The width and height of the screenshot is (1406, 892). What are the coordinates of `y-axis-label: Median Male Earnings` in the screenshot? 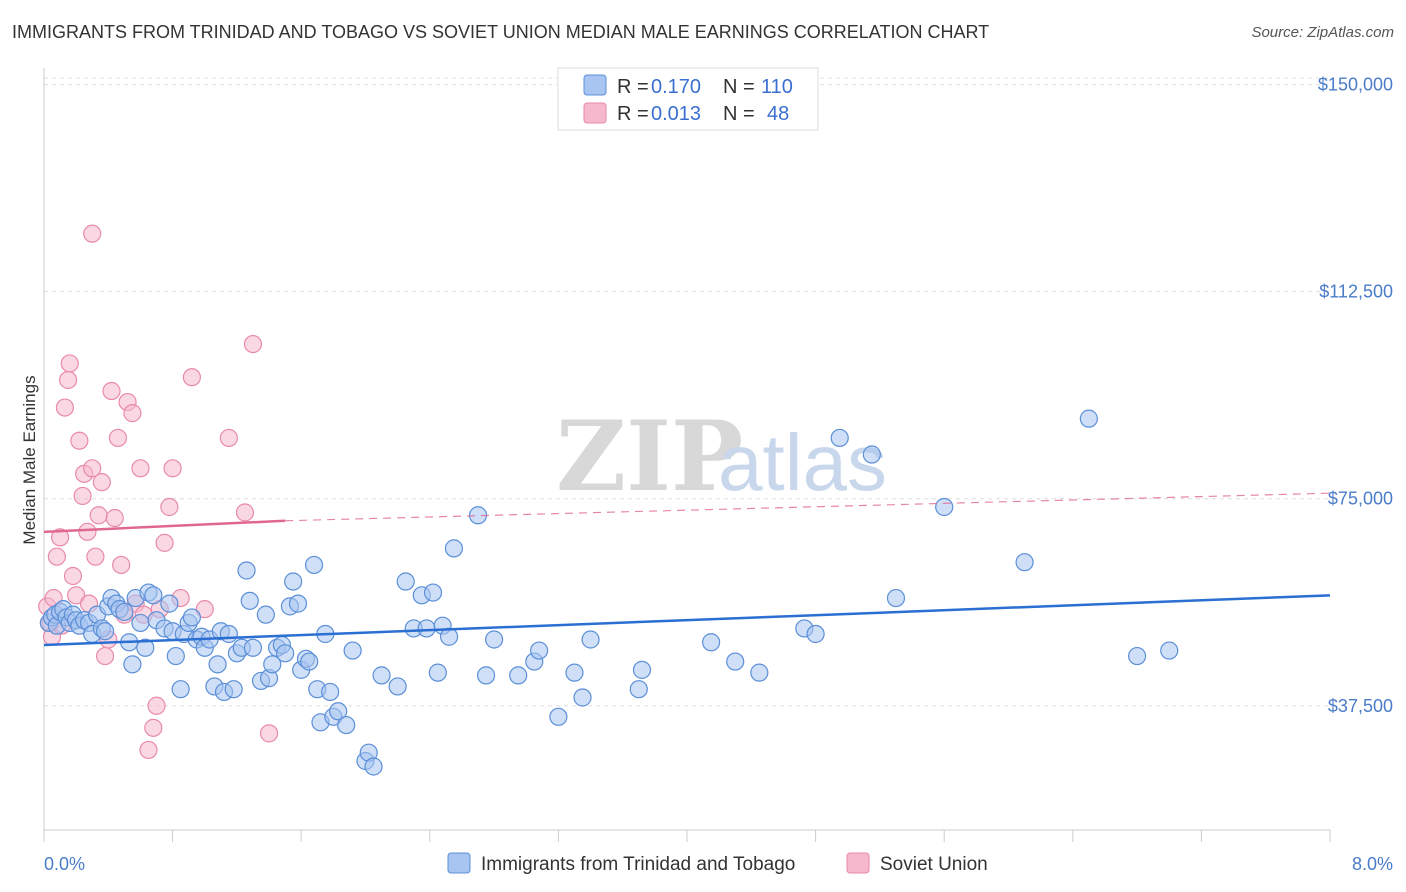 It's located at (29, 459).